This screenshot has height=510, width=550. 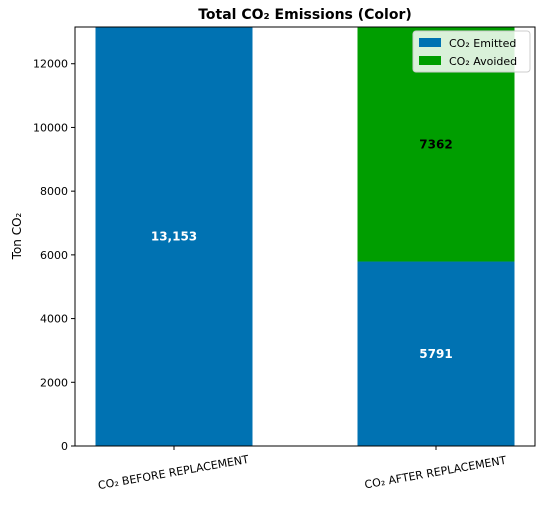 I want to click on data-label-co-emitted-1: 13,153, so click(x=174, y=237).